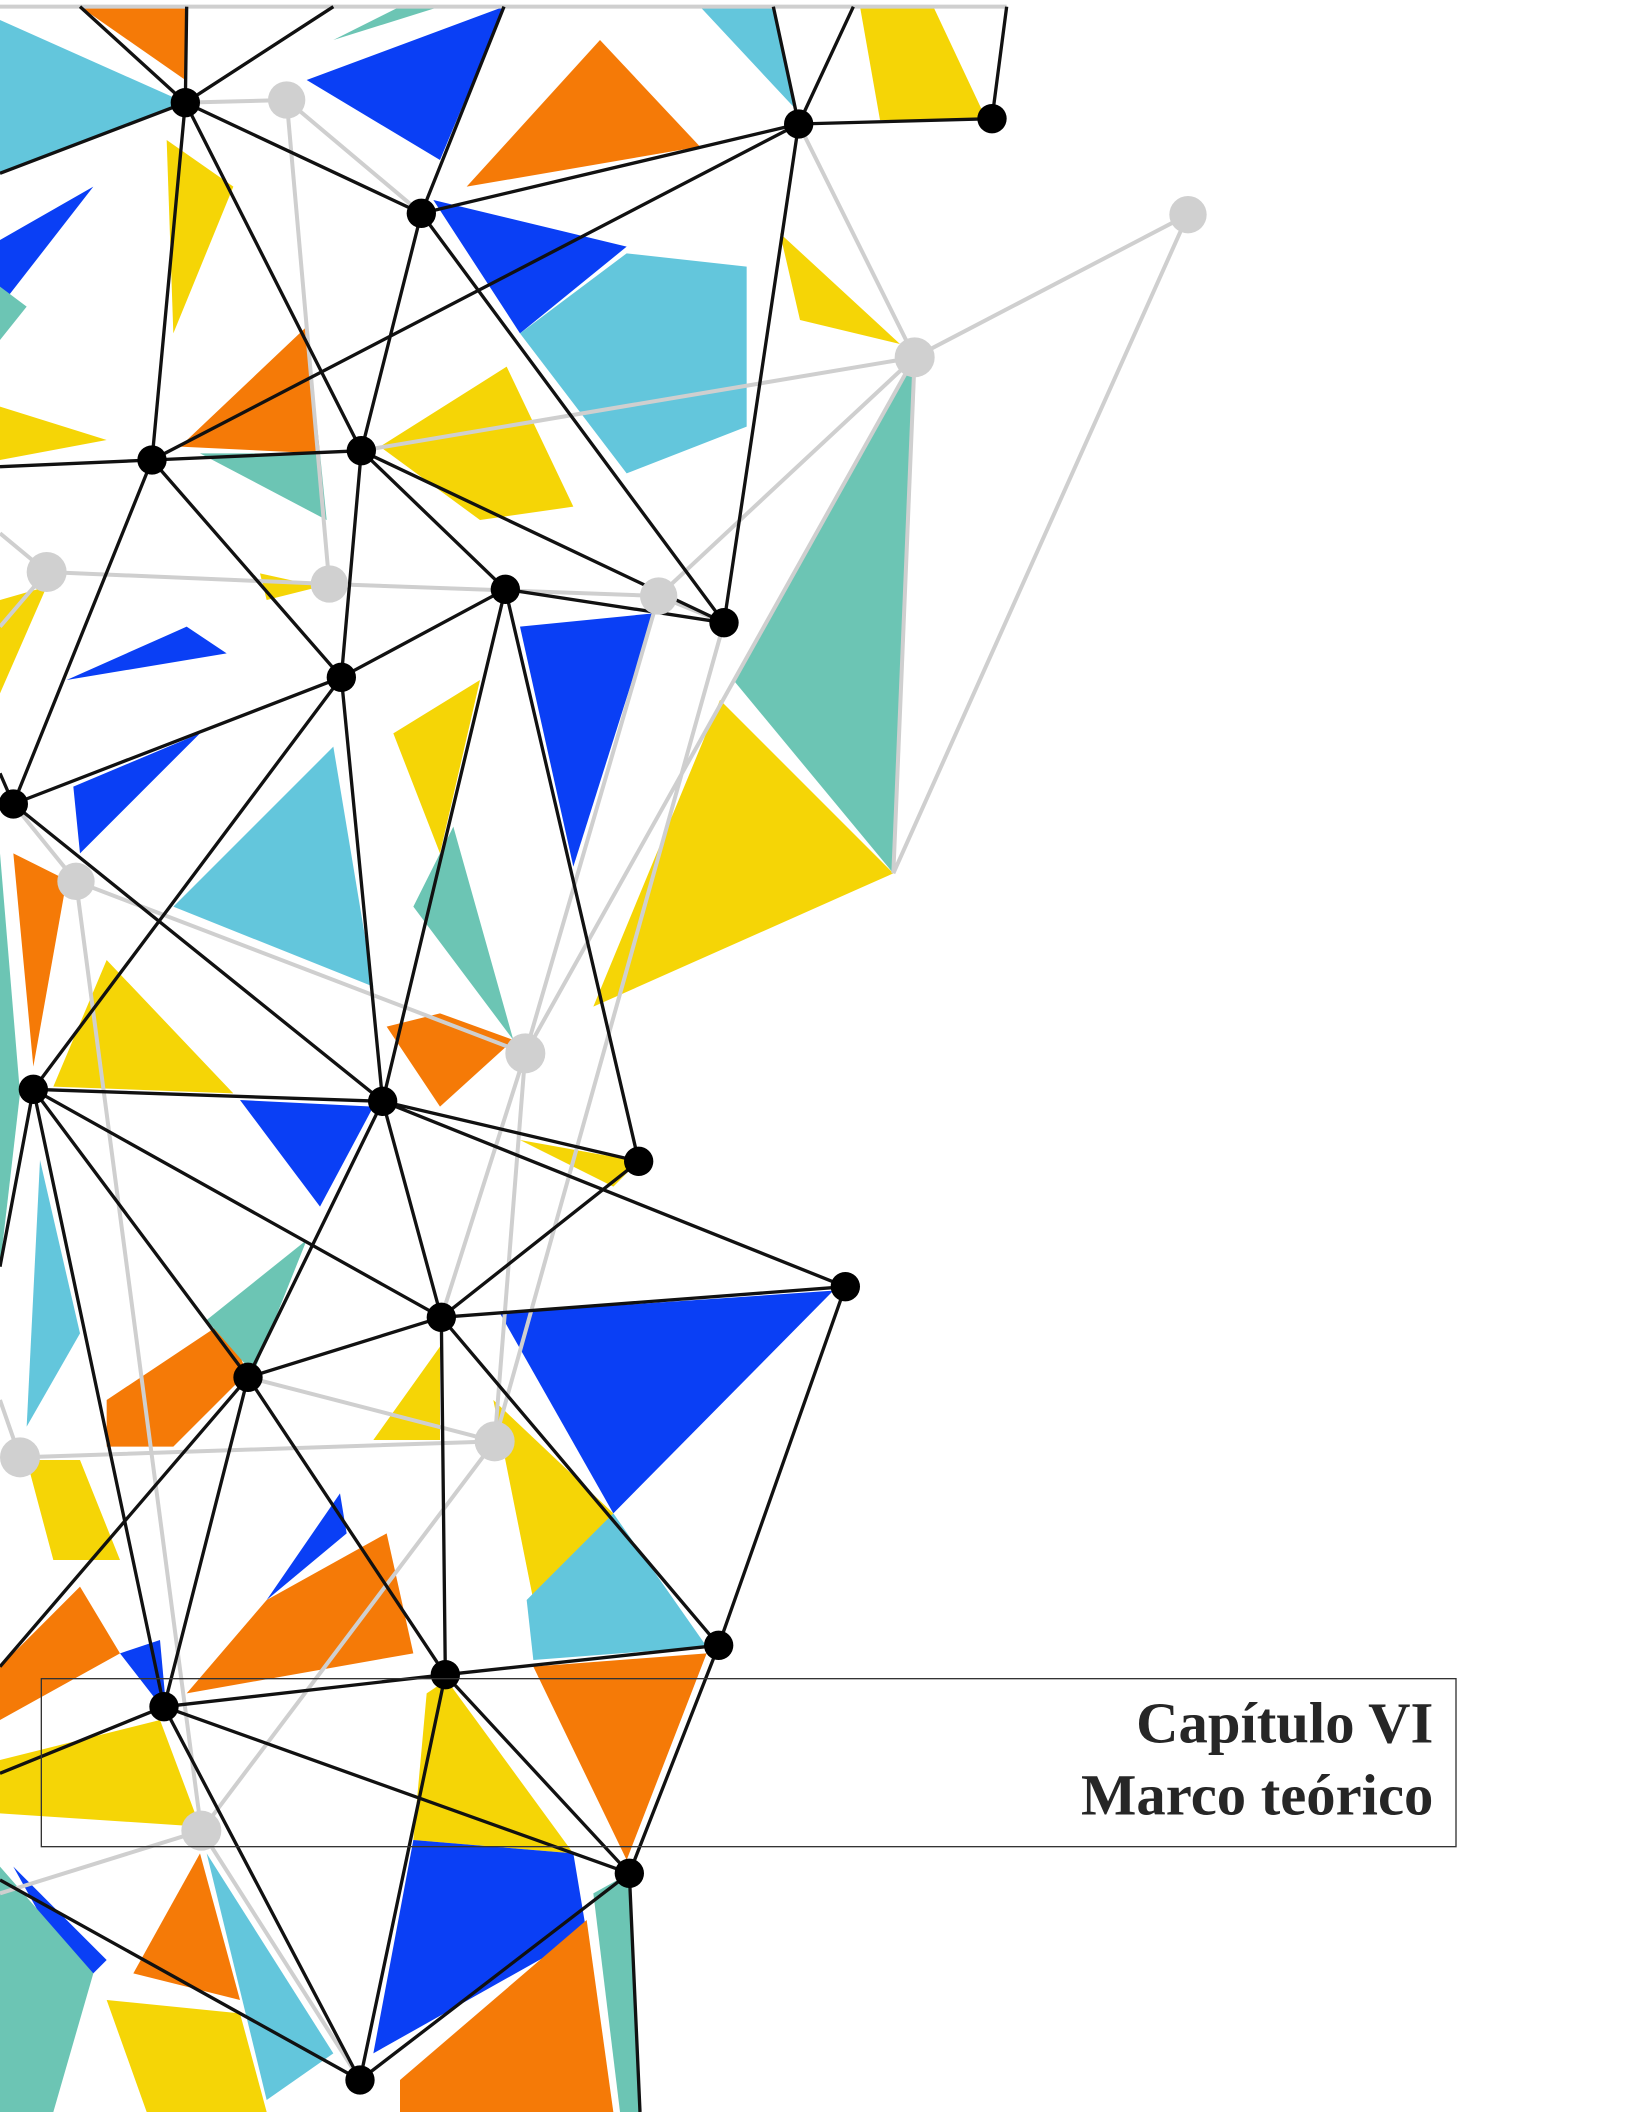 The height and width of the screenshot is (2112, 1632). I want to click on title-frame, so click(748, 1762).